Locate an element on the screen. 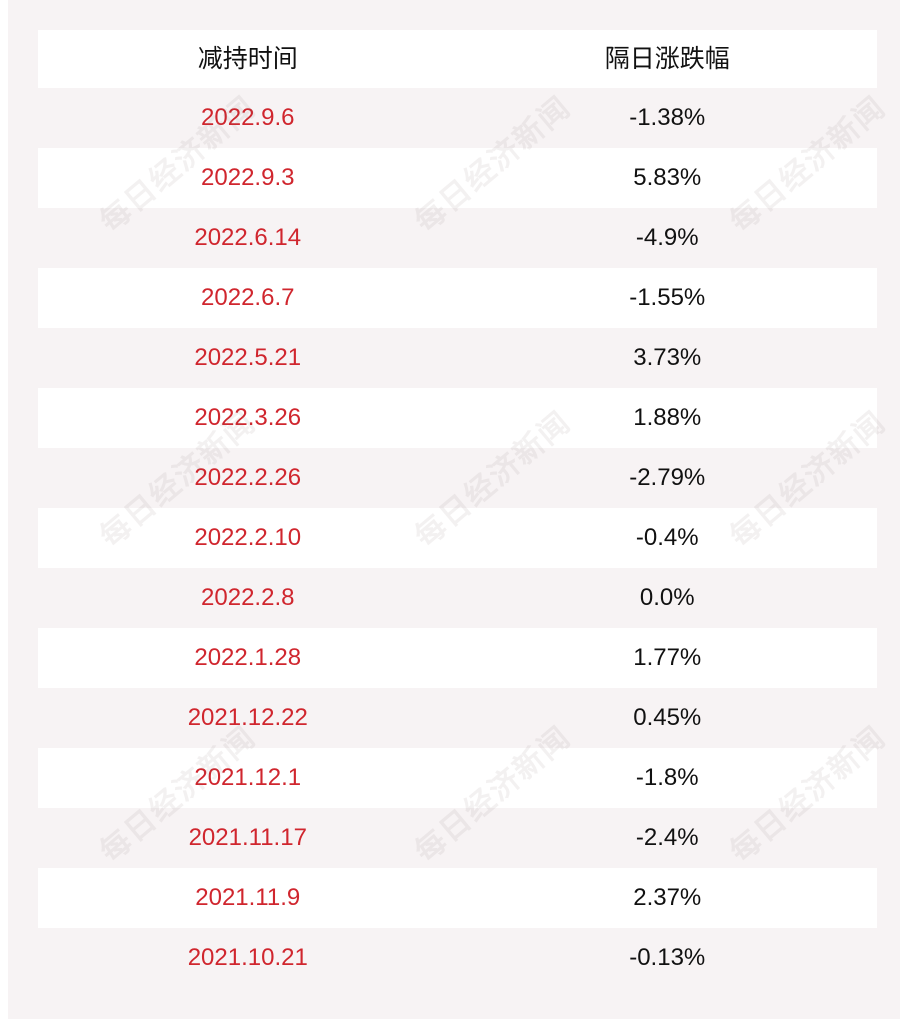  change-cell: -1.55% is located at coordinates (667, 297).